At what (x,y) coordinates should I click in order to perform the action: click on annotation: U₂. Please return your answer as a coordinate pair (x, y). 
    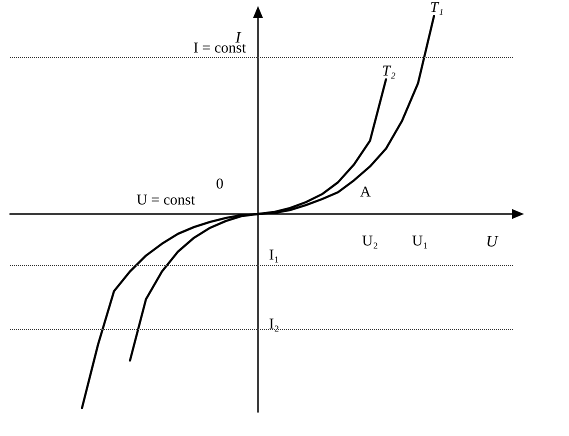
    Looking at the image, I should click on (370, 242).